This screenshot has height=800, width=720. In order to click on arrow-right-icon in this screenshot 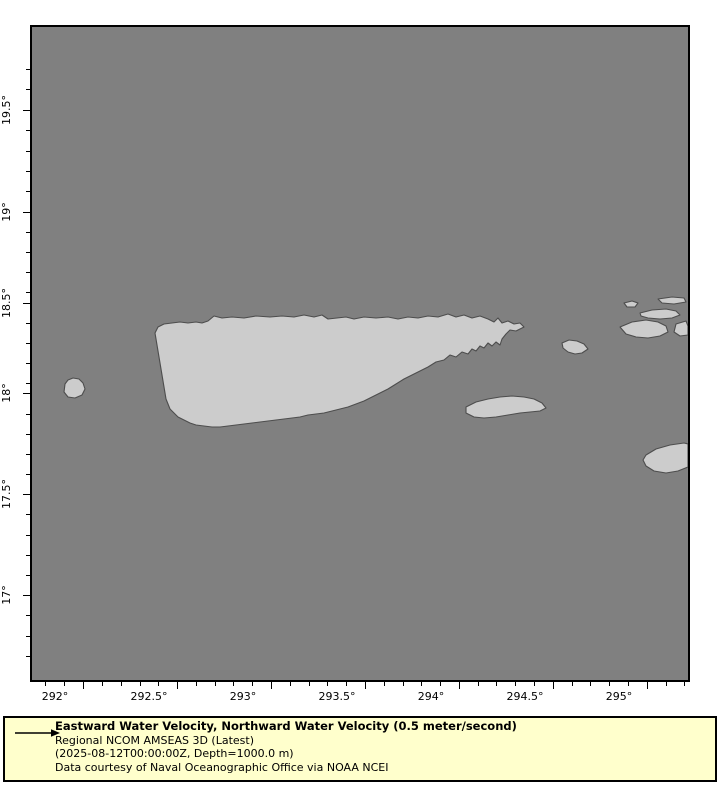, I will do `click(37, 733)`.